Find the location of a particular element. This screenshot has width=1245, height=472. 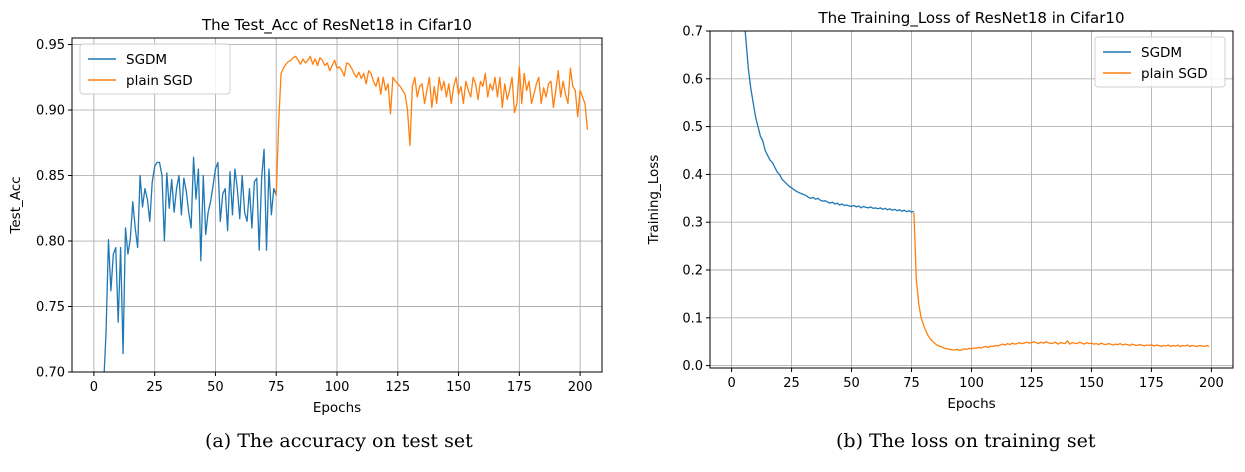

y-tick-label-4: 0.90 is located at coordinates (50, 111).